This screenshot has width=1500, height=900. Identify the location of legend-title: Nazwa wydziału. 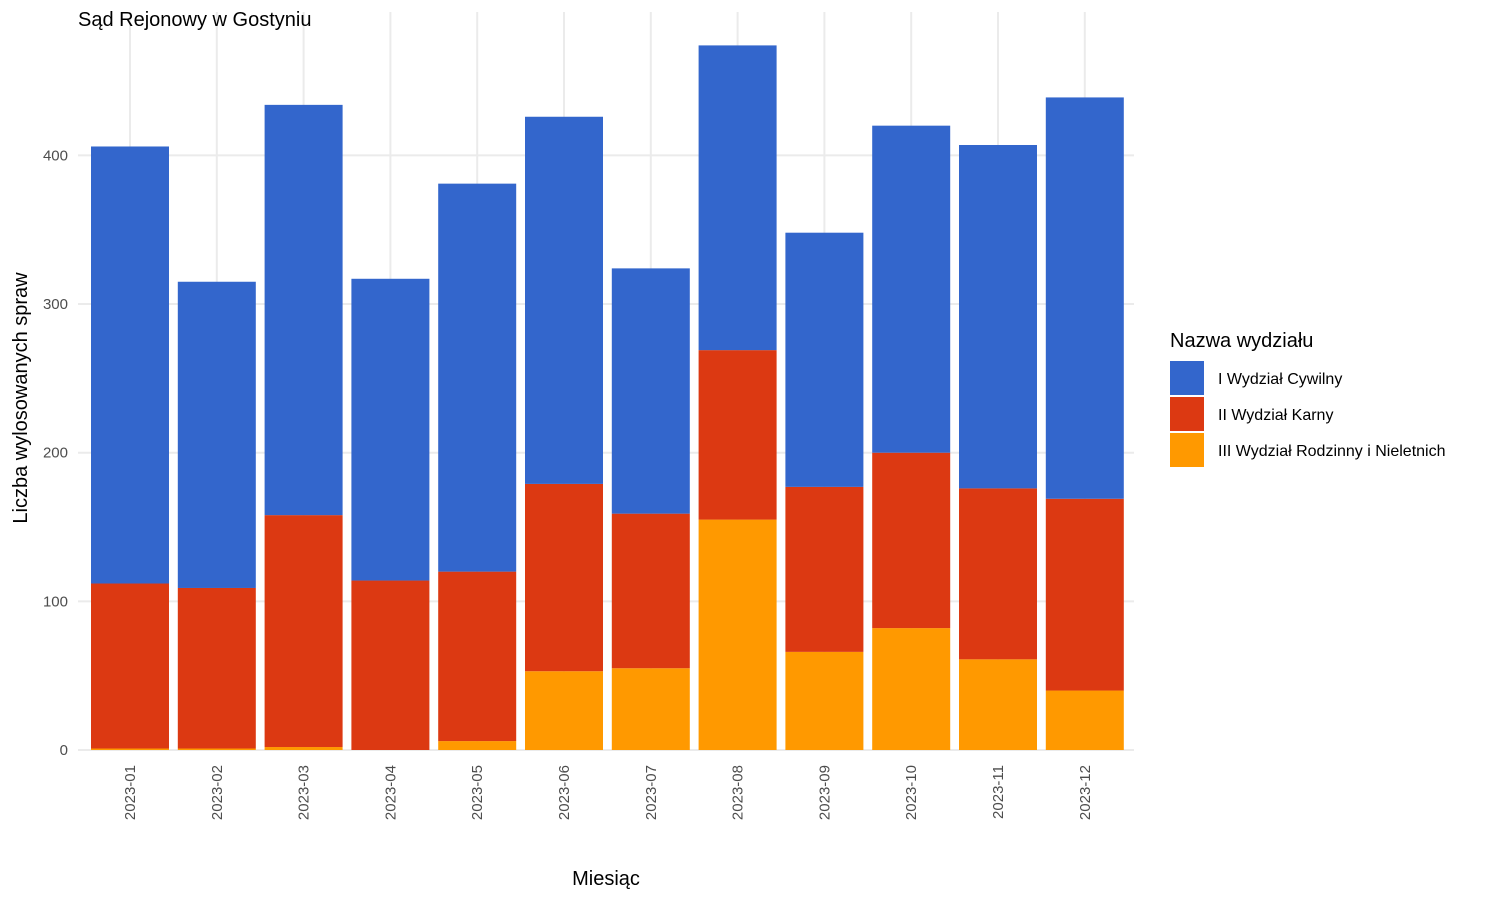
(1241, 341).